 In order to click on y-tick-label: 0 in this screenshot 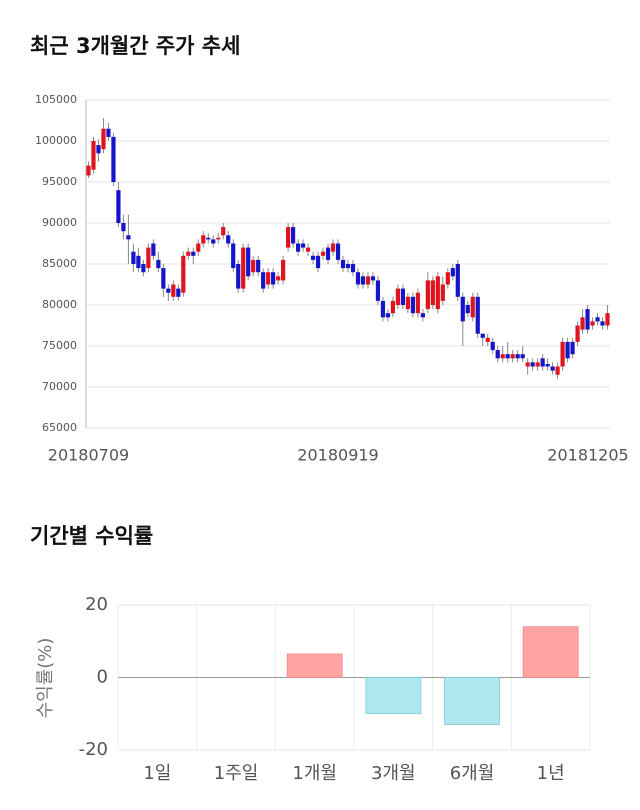, I will do `click(102, 677)`.